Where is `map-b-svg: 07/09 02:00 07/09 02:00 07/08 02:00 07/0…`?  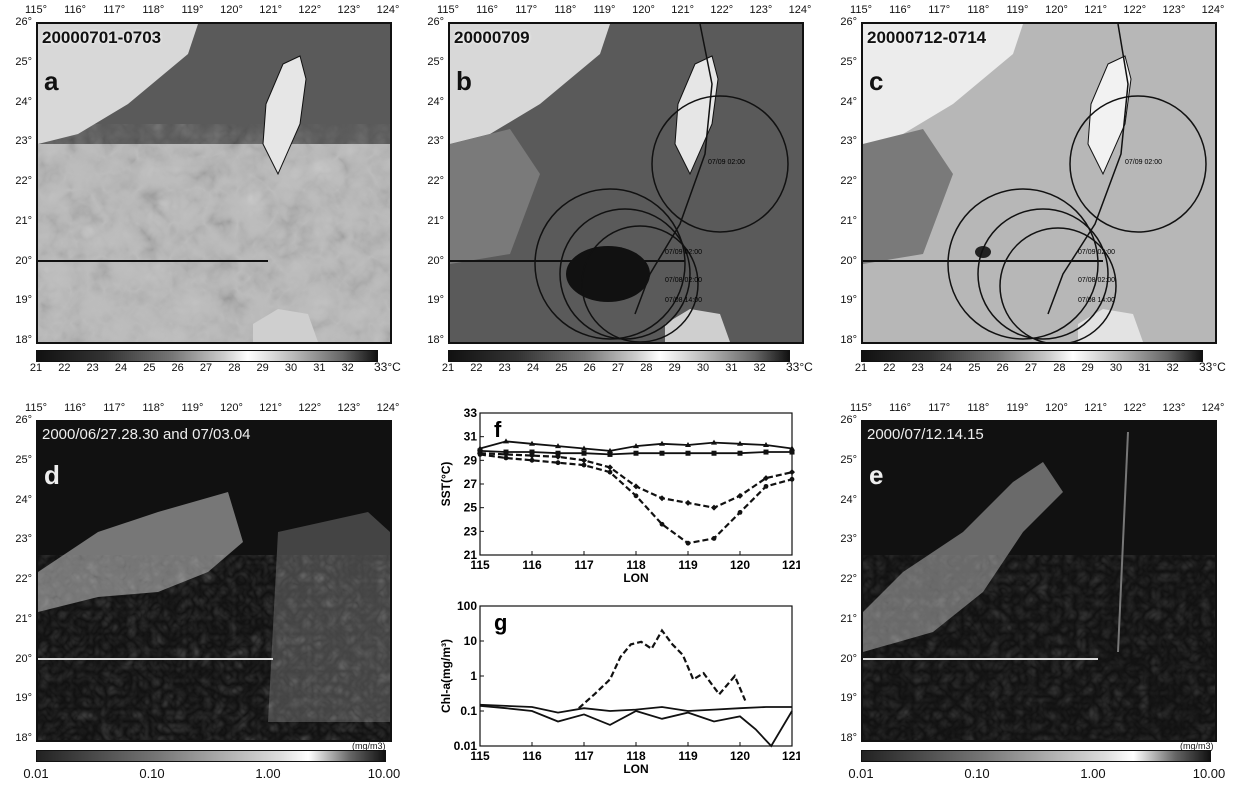
map-b-svg: 07/09 02:00 07/09 02:00 07/08 02:00 07/0… is located at coordinates (619, 183).